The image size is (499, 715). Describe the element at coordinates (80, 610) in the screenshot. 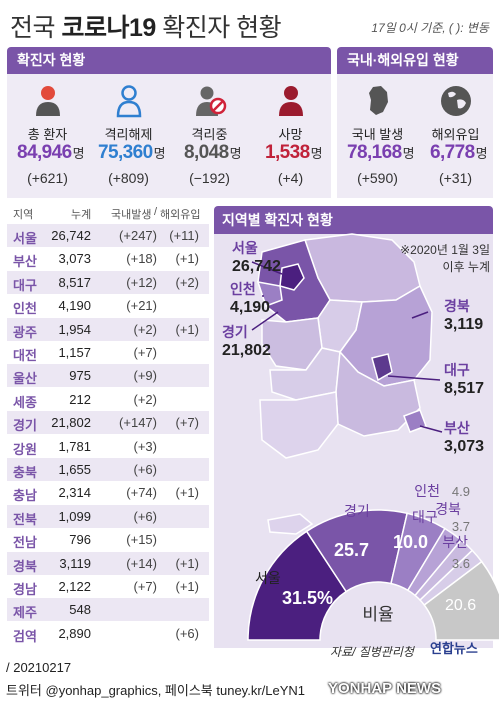

I see `row-total: 548` at that location.